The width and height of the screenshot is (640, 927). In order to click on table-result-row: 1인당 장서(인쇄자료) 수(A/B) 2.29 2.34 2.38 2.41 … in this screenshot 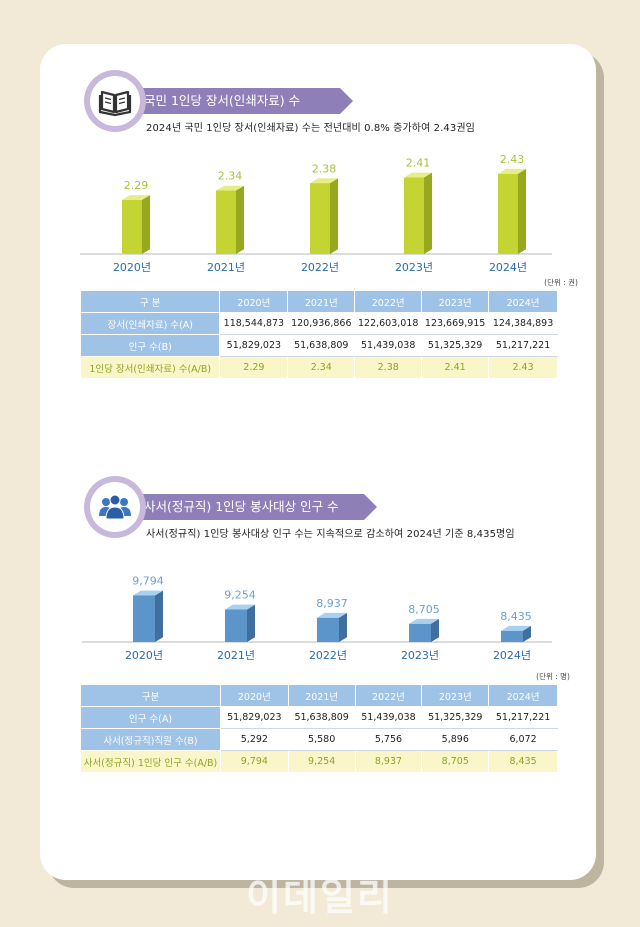, I will do `click(319, 368)`.